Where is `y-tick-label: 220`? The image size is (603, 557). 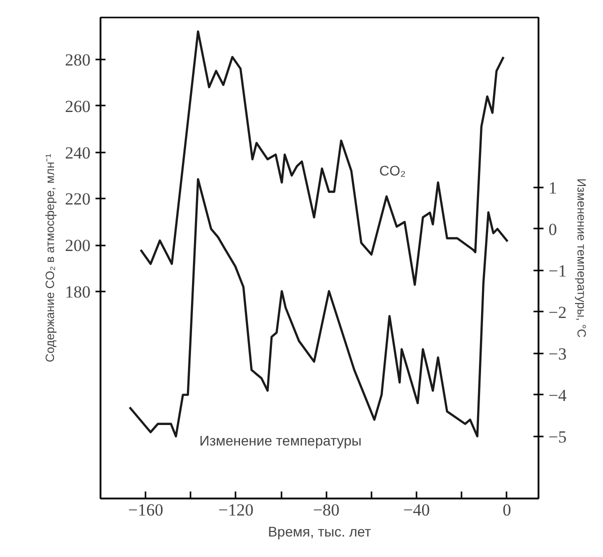
y-tick-label: 220 is located at coordinates (77, 199).